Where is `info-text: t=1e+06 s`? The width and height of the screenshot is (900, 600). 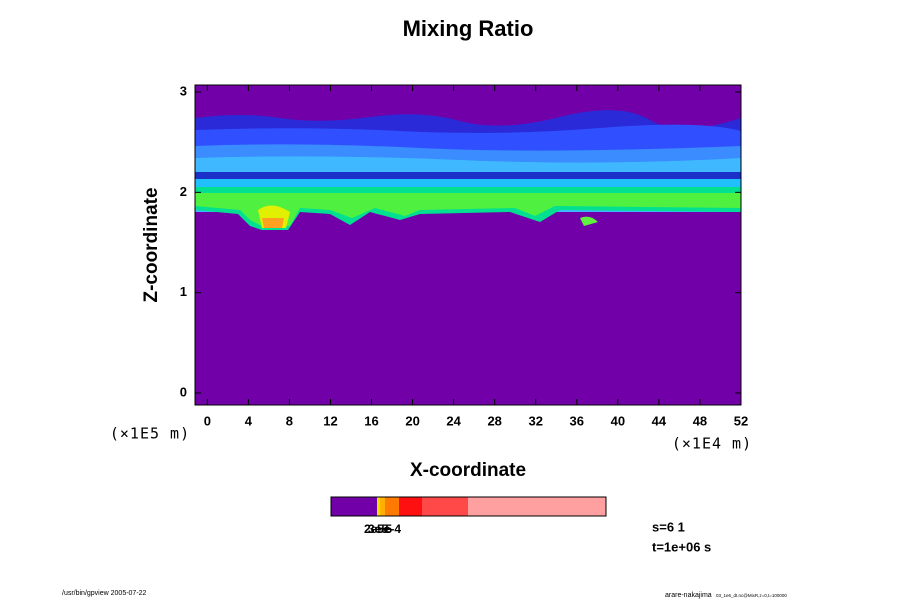 info-text: t=1e+06 s is located at coordinates (681, 546).